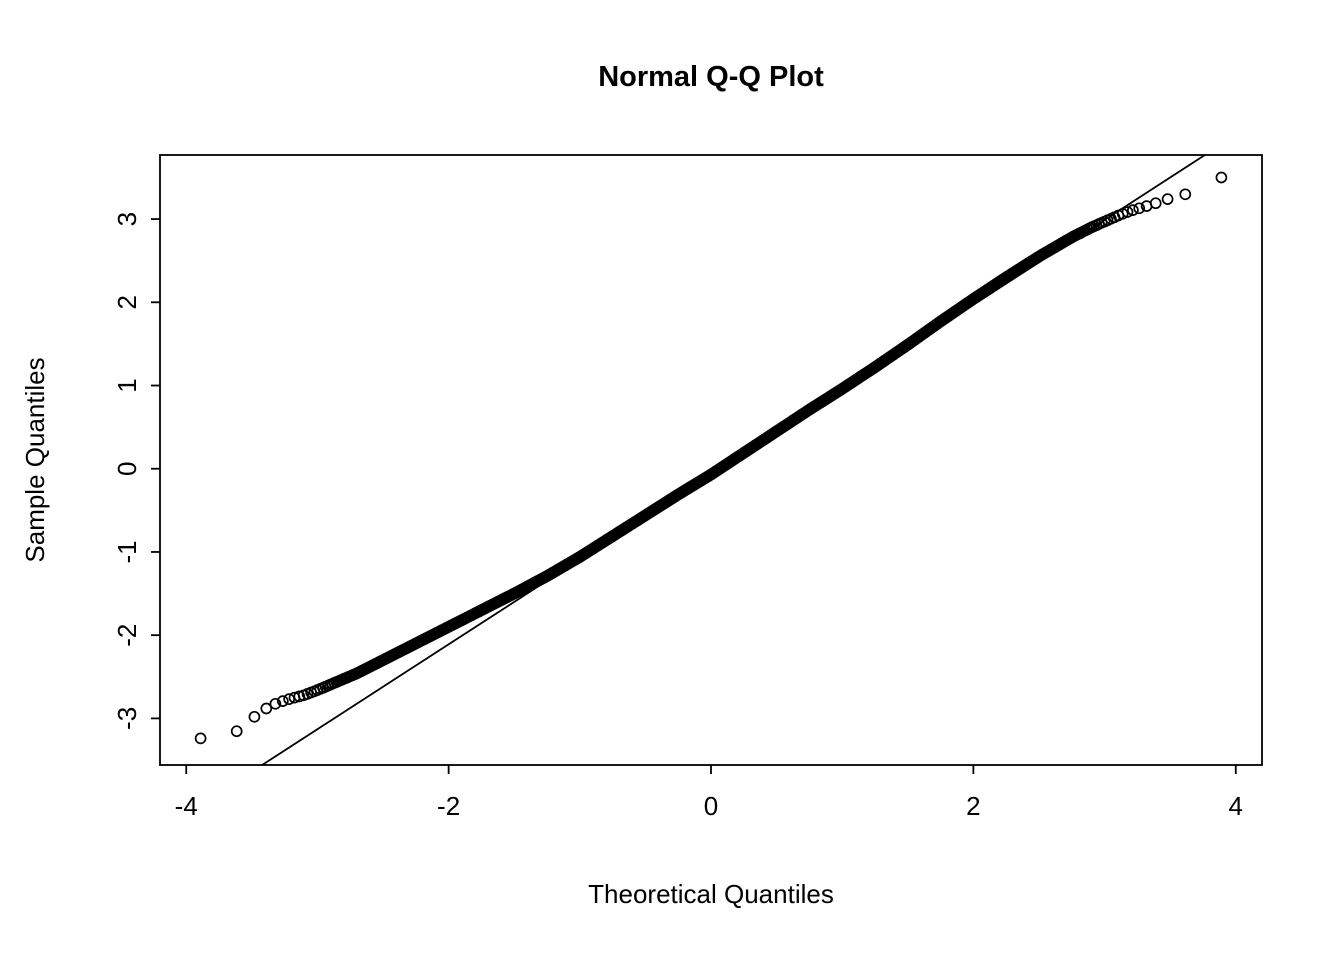 The width and height of the screenshot is (1344, 960). I want to click on x-axis-label: Theoretical Quantiles, so click(711, 894).